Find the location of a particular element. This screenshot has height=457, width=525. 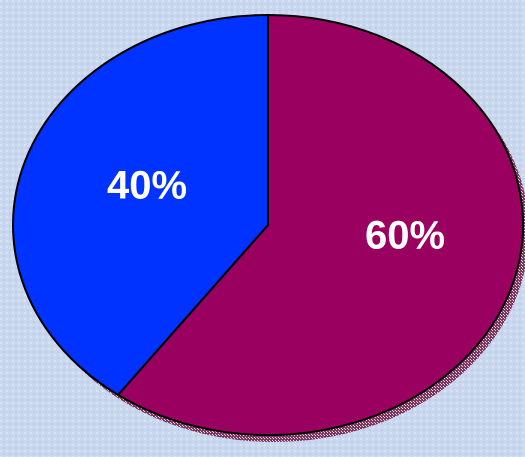

slice-label-1: 60% is located at coordinates (405, 236).